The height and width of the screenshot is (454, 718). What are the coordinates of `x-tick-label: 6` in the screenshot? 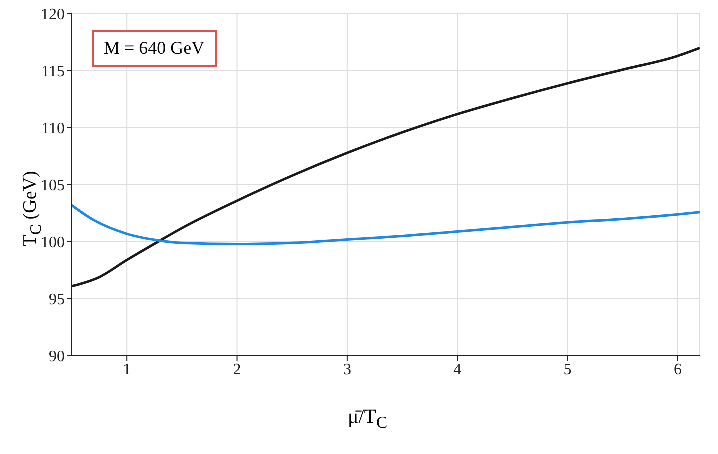 It's located at (678, 369).